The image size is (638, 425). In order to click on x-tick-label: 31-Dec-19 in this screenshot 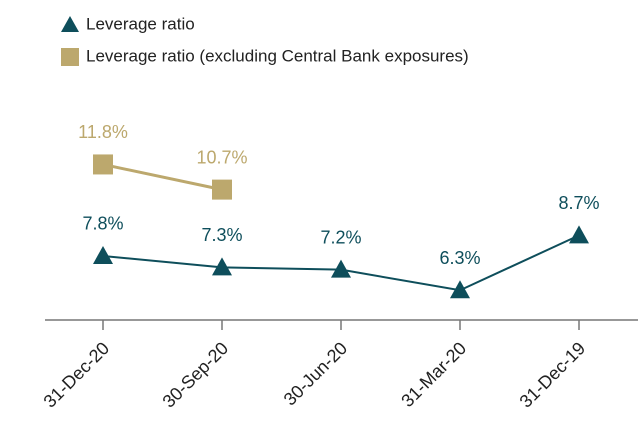, I will do `click(553, 375)`.